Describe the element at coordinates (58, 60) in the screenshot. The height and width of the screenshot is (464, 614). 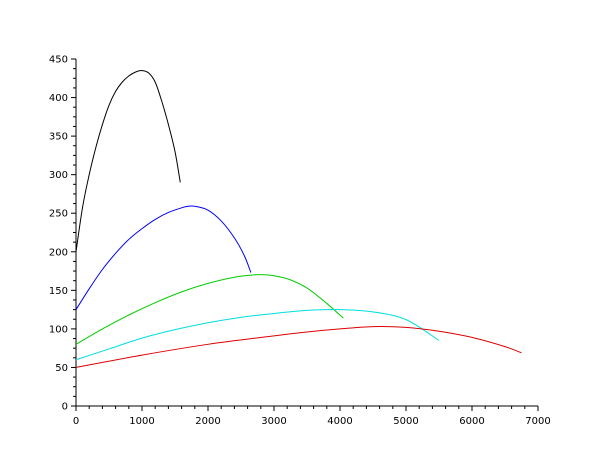
I see `y-tick-label: 450` at that location.